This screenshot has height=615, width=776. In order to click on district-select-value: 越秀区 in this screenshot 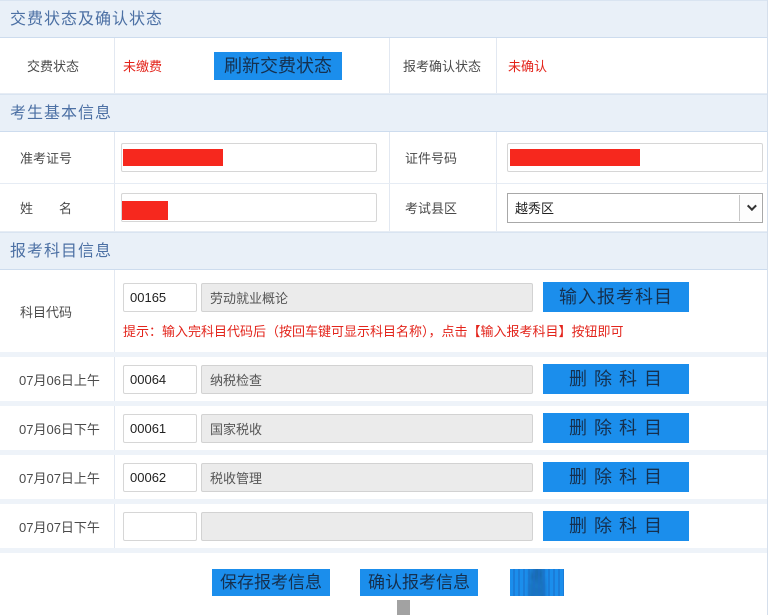, I will do `click(535, 208)`.